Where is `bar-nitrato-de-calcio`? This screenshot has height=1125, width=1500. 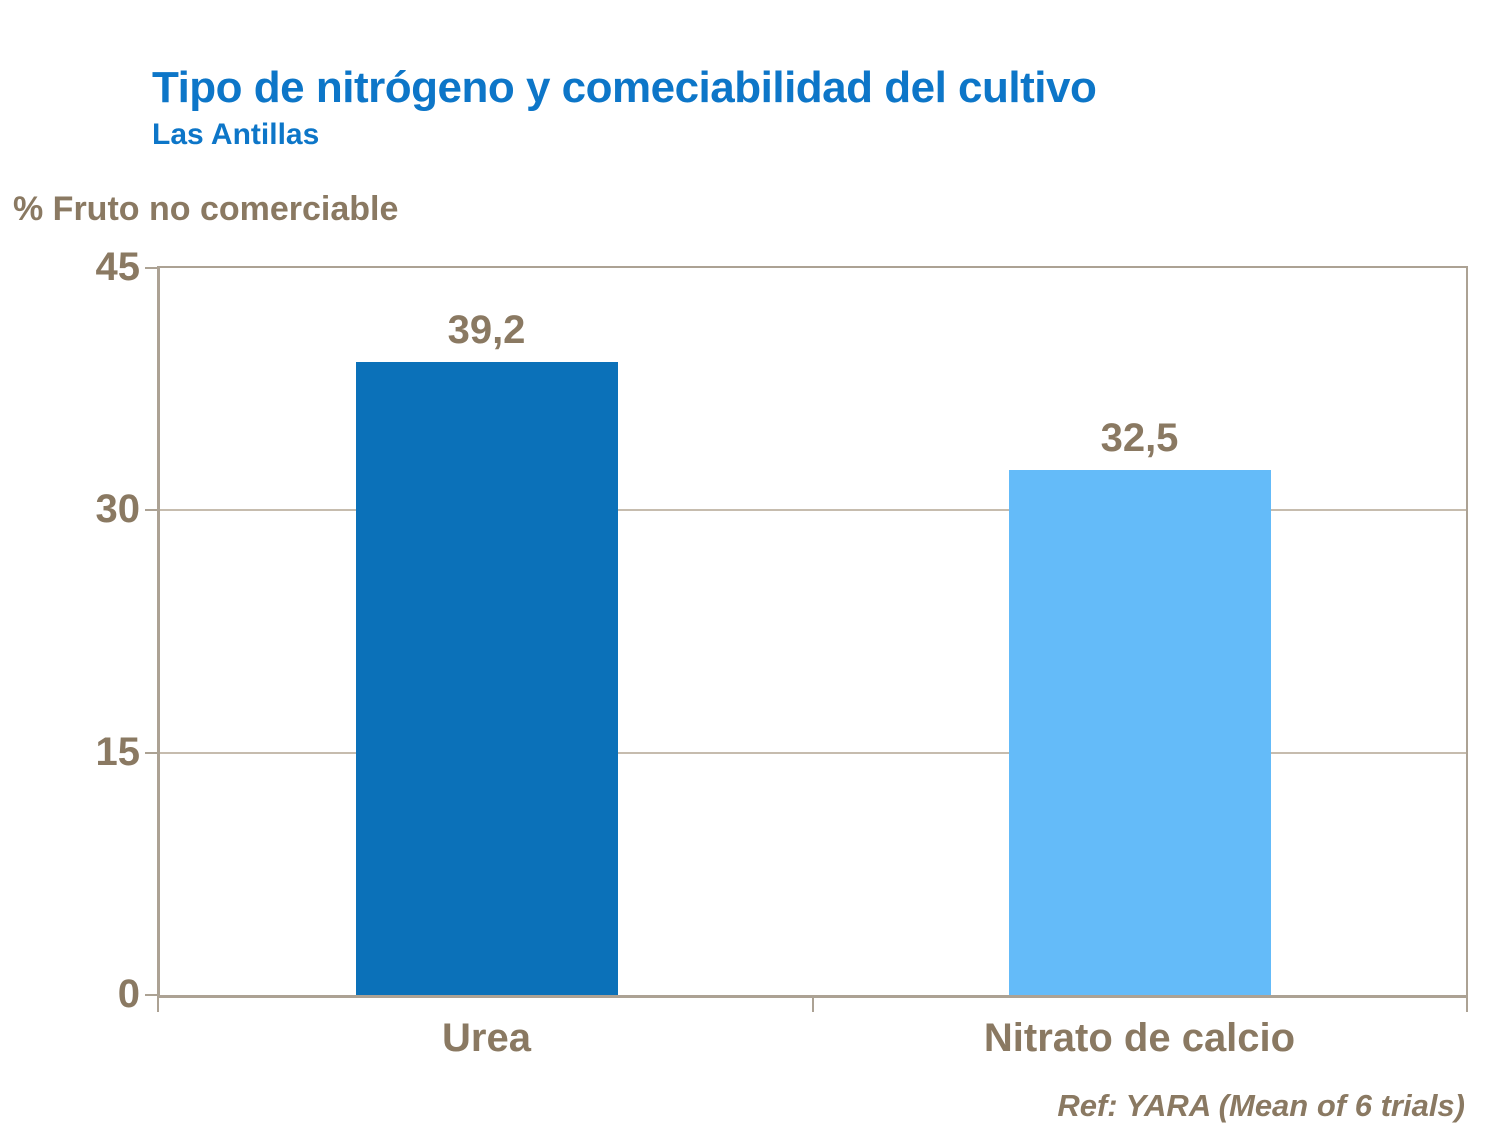 bar-nitrato-de-calcio is located at coordinates (1139, 732).